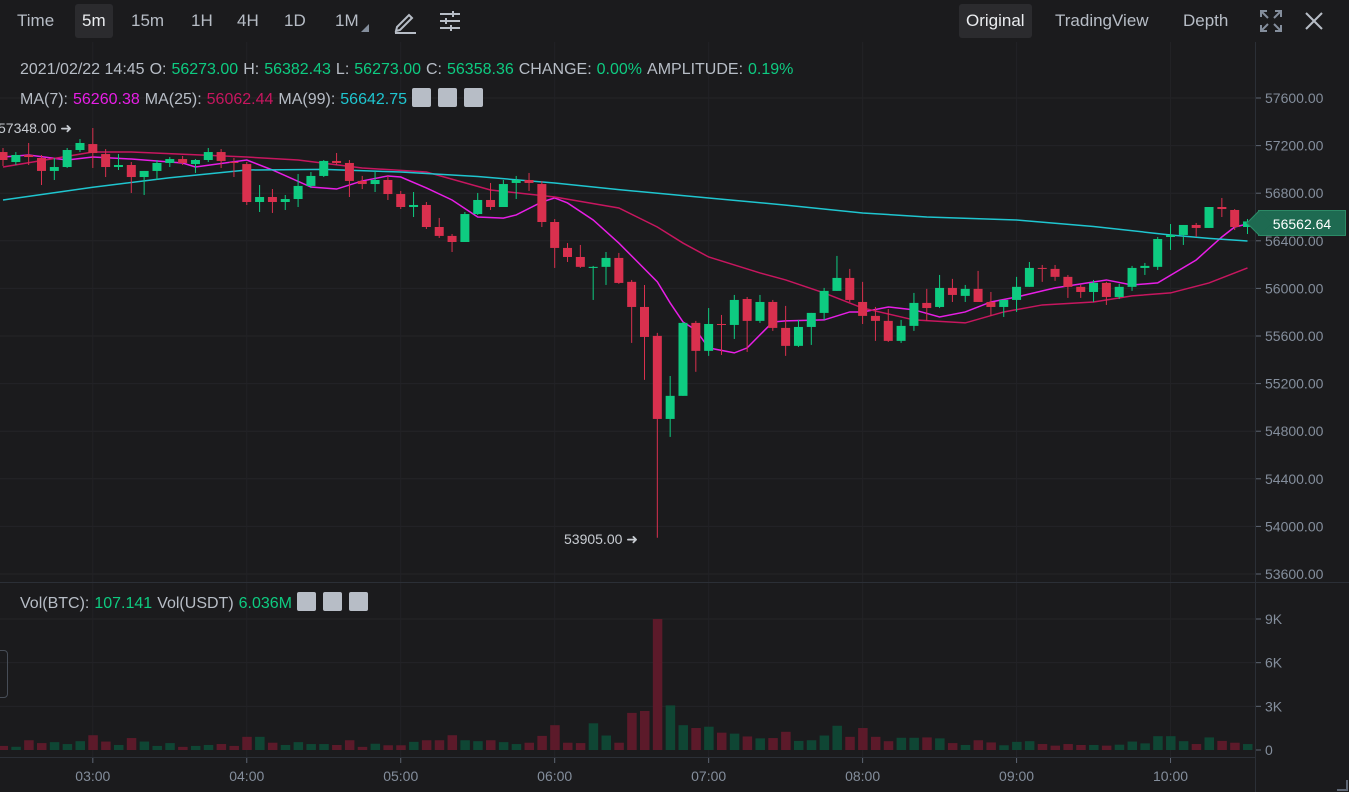 The height and width of the screenshot is (792, 1349). What do you see at coordinates (1016, 776) in the screenshot?
I see `time-tick-label: 09:00` at bounding box center [1016, 776].